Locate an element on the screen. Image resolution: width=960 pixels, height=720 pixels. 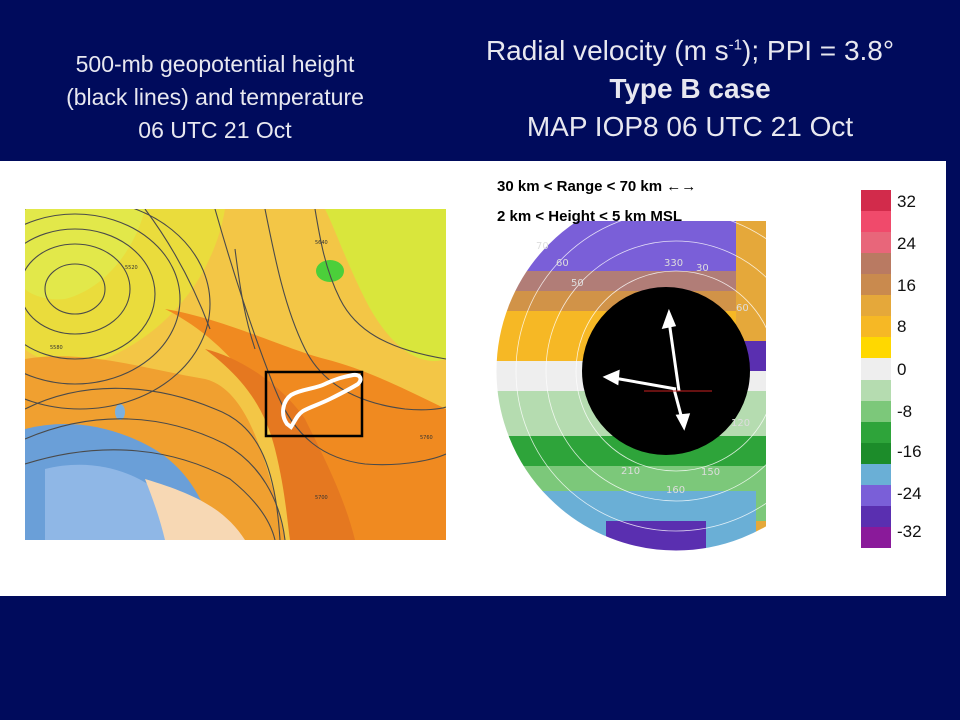
map-contour-label: 5700 is located at coordinates (321, 498).